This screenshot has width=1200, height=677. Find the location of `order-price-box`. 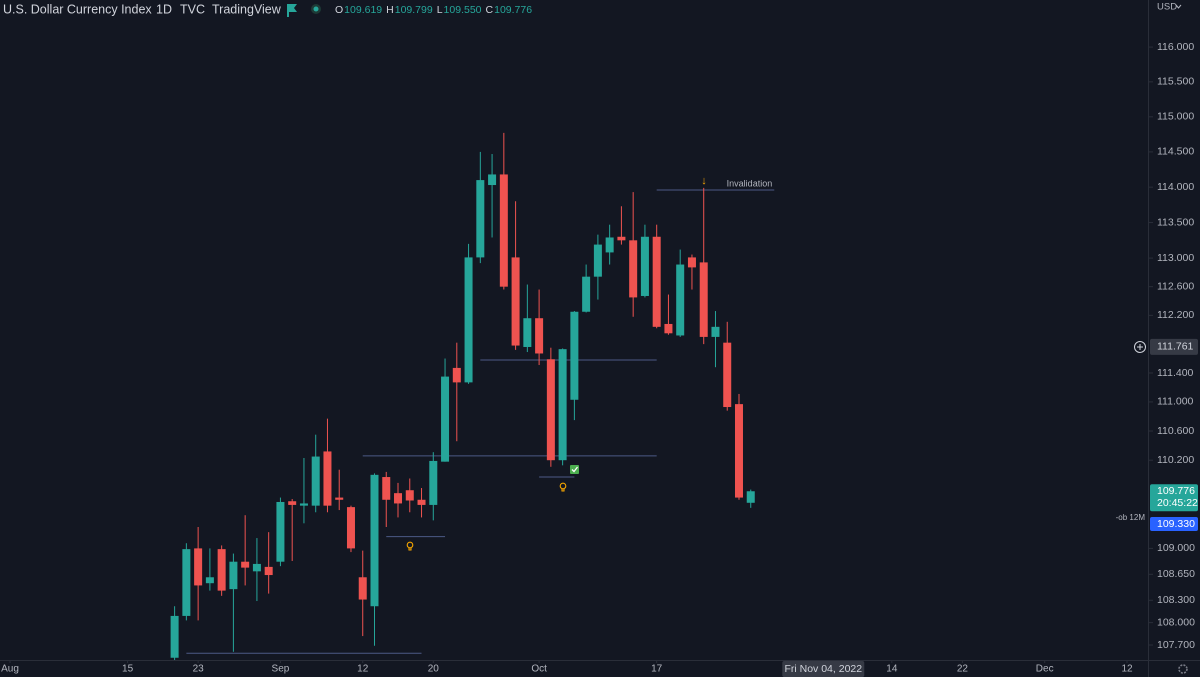

order-price-box is located at coordinates (1174, 524).